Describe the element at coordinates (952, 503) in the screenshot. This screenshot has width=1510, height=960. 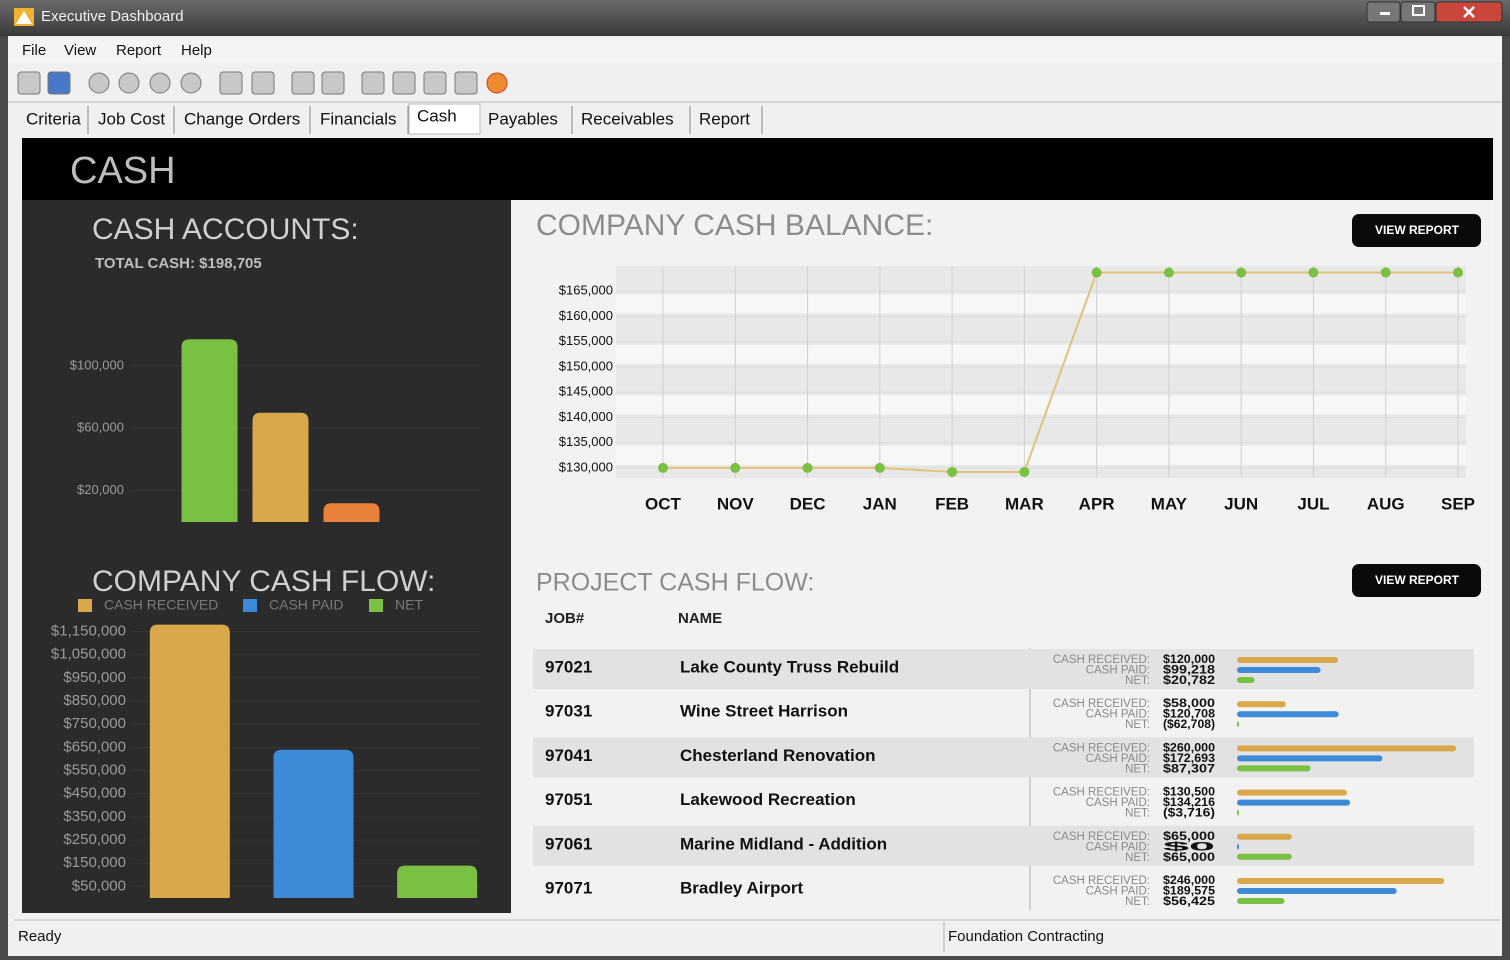
I see `x-tick-label: FEB` at that location.